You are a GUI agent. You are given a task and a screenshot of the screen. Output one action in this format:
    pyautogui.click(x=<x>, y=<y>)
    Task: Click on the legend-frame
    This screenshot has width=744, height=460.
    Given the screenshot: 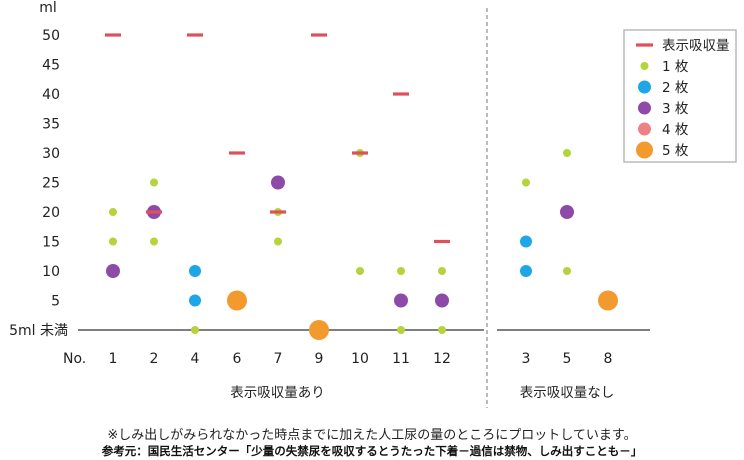 What is the action you would take?
    pyautogui.click(x=680, y=96)
    